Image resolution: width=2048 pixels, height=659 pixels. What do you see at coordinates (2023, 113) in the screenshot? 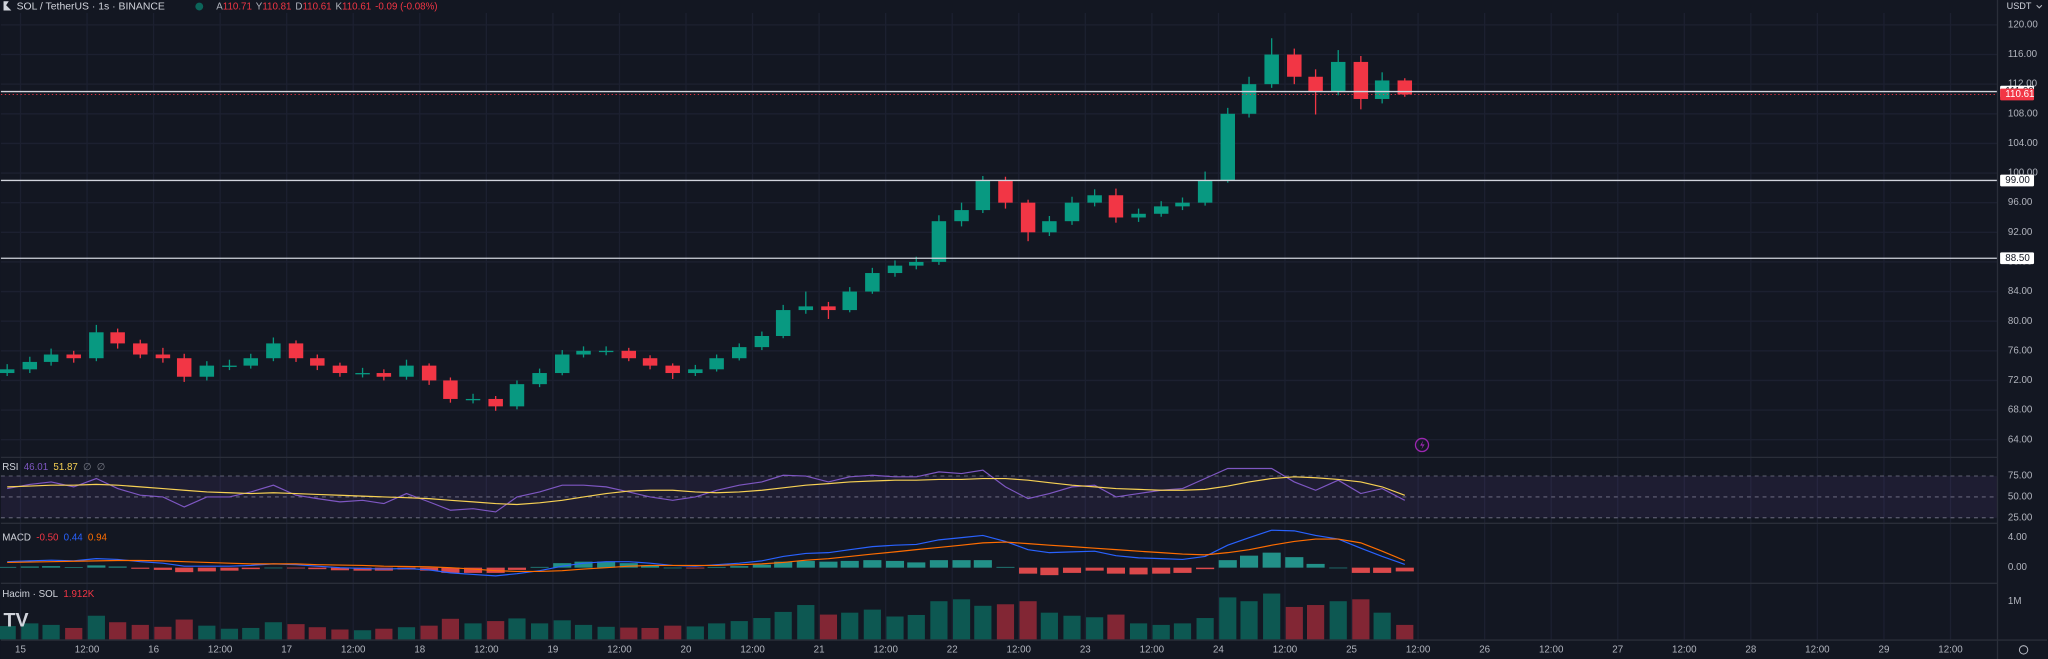
I see `y-tick-label: 108.00` at bounding box center [2023, 113].